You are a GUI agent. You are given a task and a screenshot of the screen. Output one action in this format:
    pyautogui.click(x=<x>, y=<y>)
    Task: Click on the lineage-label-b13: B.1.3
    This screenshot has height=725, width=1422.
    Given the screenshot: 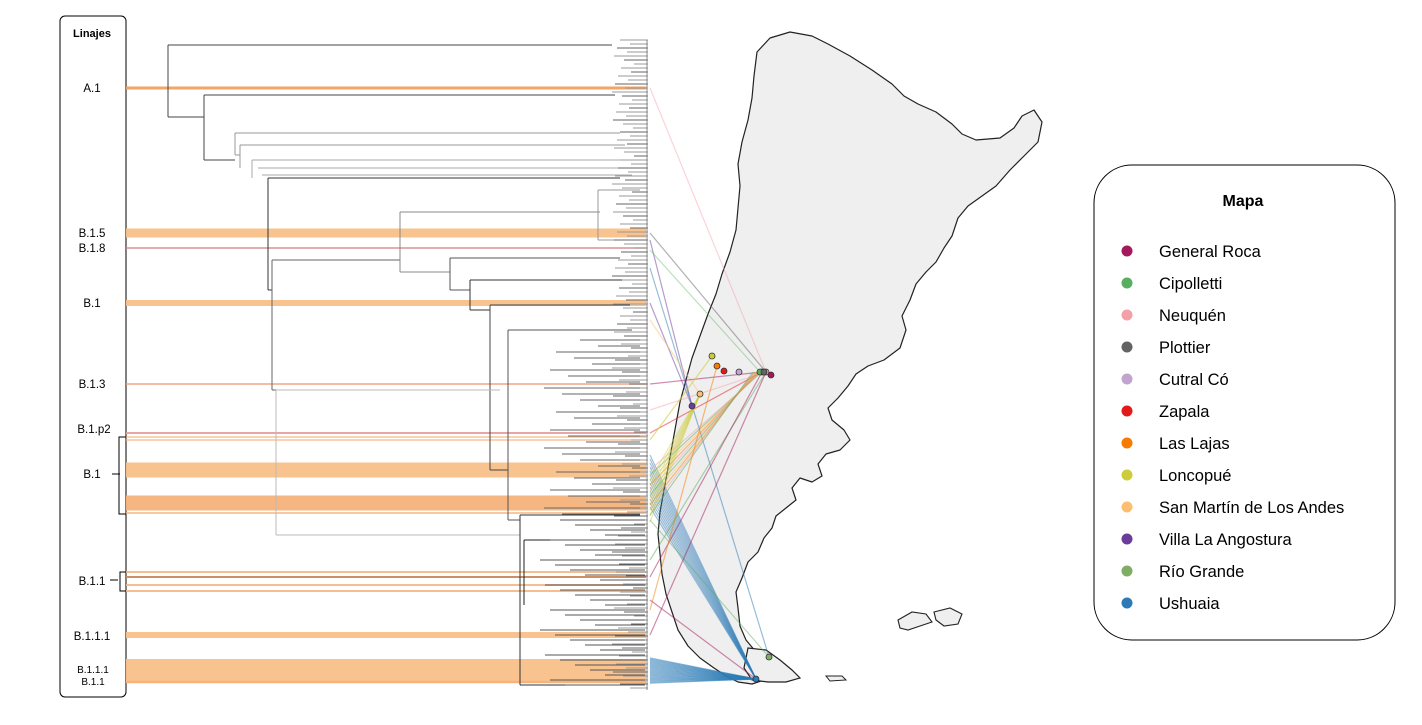 What is the action you would take?
    pyautogui.click(x=92, y=385)
    